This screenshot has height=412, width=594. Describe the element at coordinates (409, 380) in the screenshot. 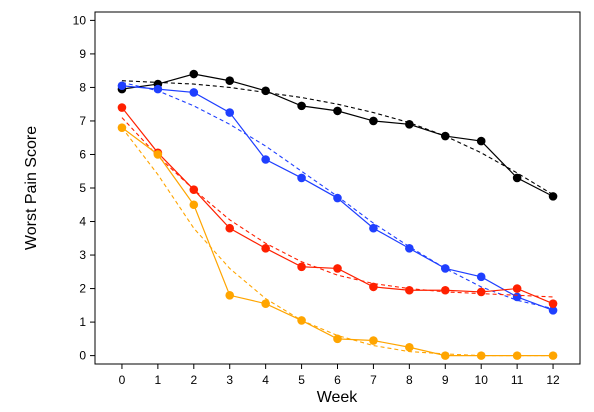

I see `x-tick-label: 8` at that location.